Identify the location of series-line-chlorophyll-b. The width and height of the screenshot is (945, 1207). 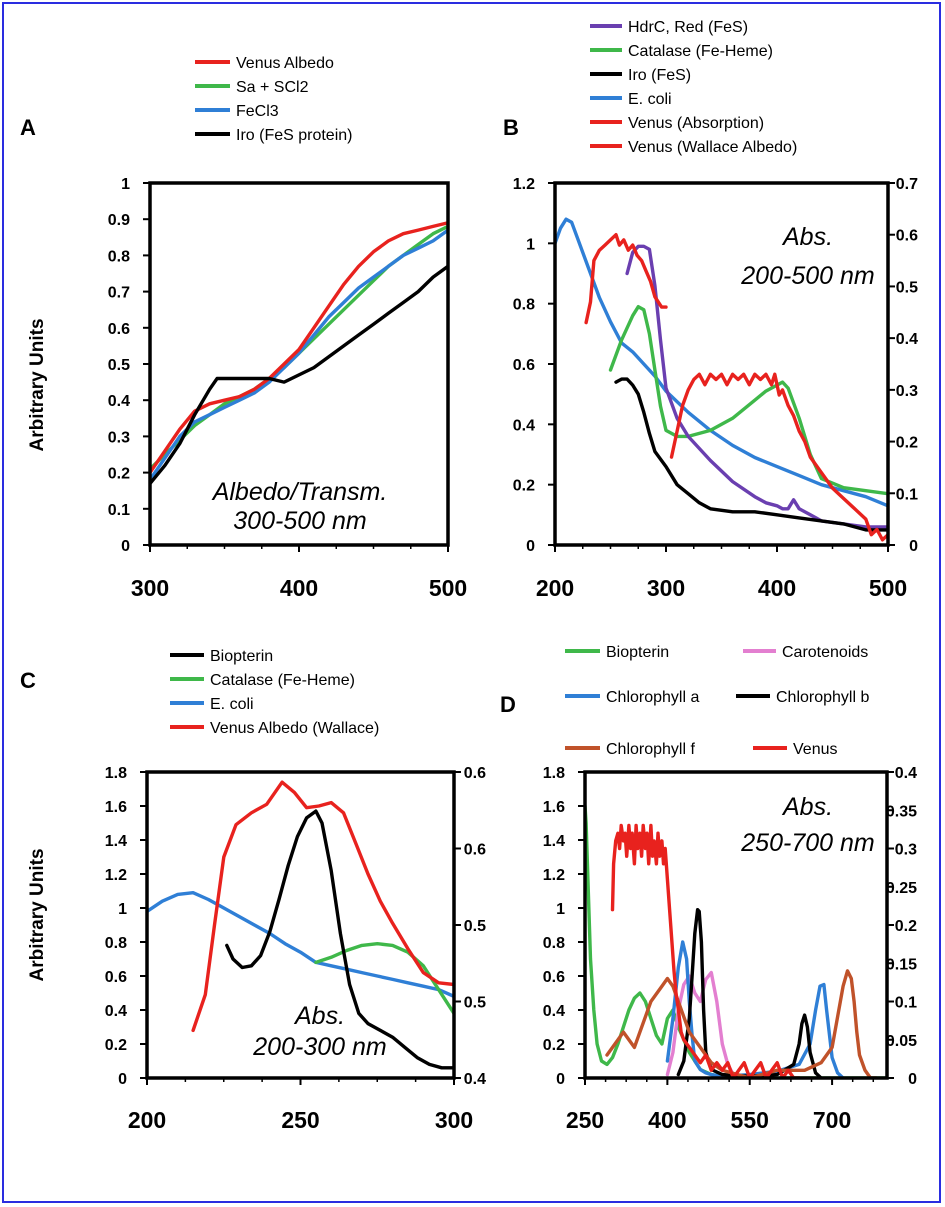
(749, 993).